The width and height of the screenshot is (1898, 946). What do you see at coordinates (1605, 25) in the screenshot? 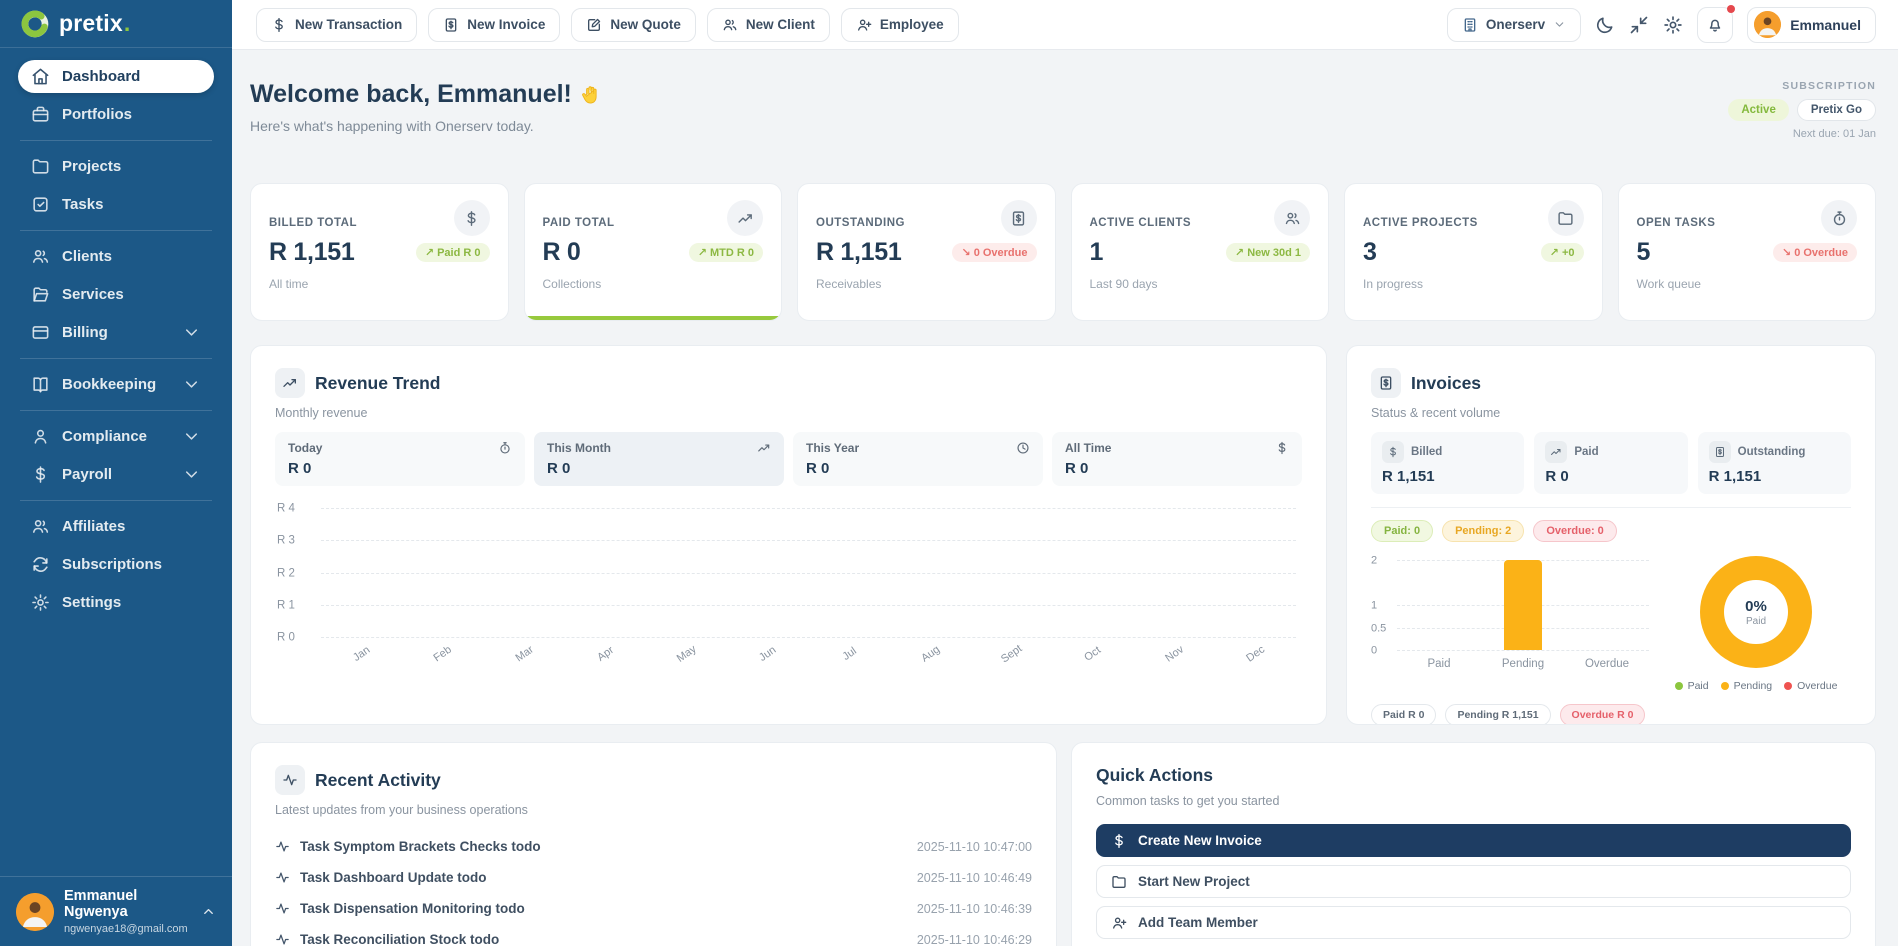
I see `dark-mode-toggle-icon` at bounding box center [1605, 25].